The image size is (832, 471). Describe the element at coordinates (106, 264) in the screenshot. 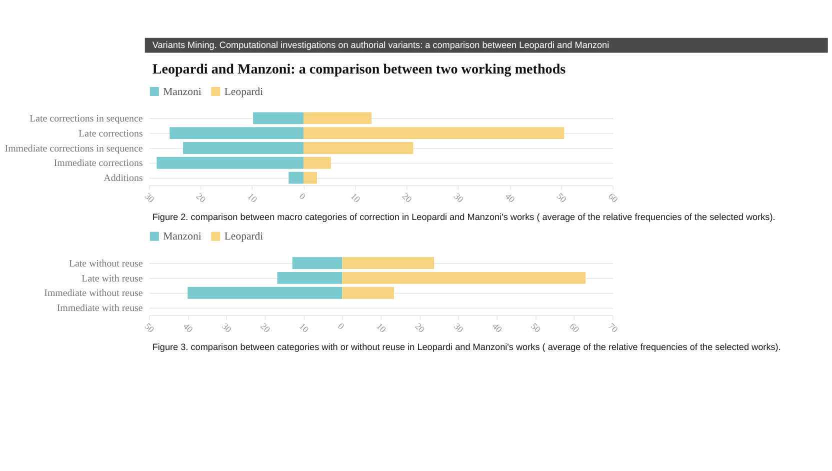

I see `y-tick-label: Late without reuse` at that location.